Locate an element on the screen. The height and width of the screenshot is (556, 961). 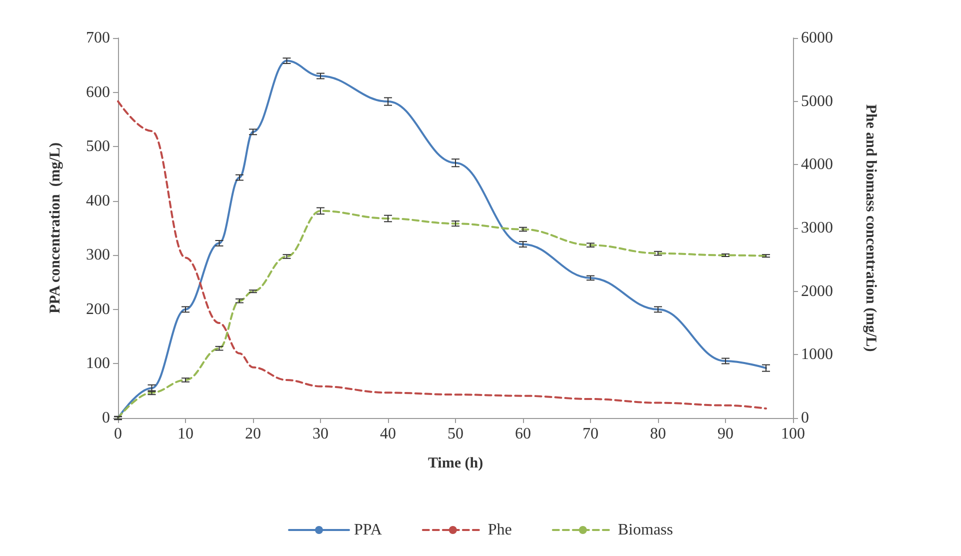
y2-tick-label: 6000 is located at coordinates (817, 38).